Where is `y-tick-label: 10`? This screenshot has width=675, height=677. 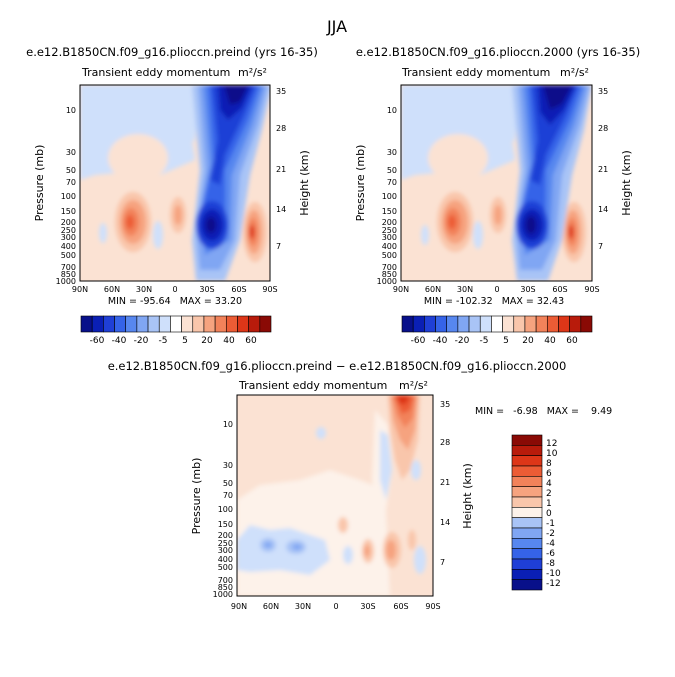 y-tick-label: 10 is located at coordinates (228, 424).